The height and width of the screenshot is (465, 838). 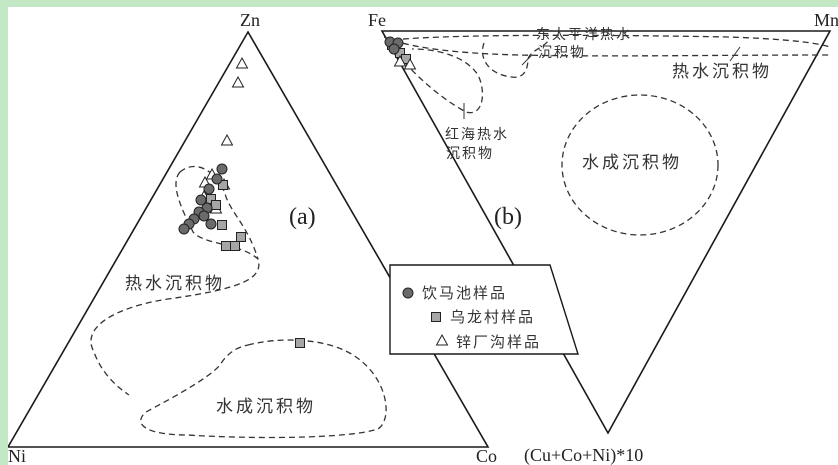 What do you see at coordinates (302, 217) in the screenshot?
I see `panel-label-a: (a)` at bounding box center [302, 217].